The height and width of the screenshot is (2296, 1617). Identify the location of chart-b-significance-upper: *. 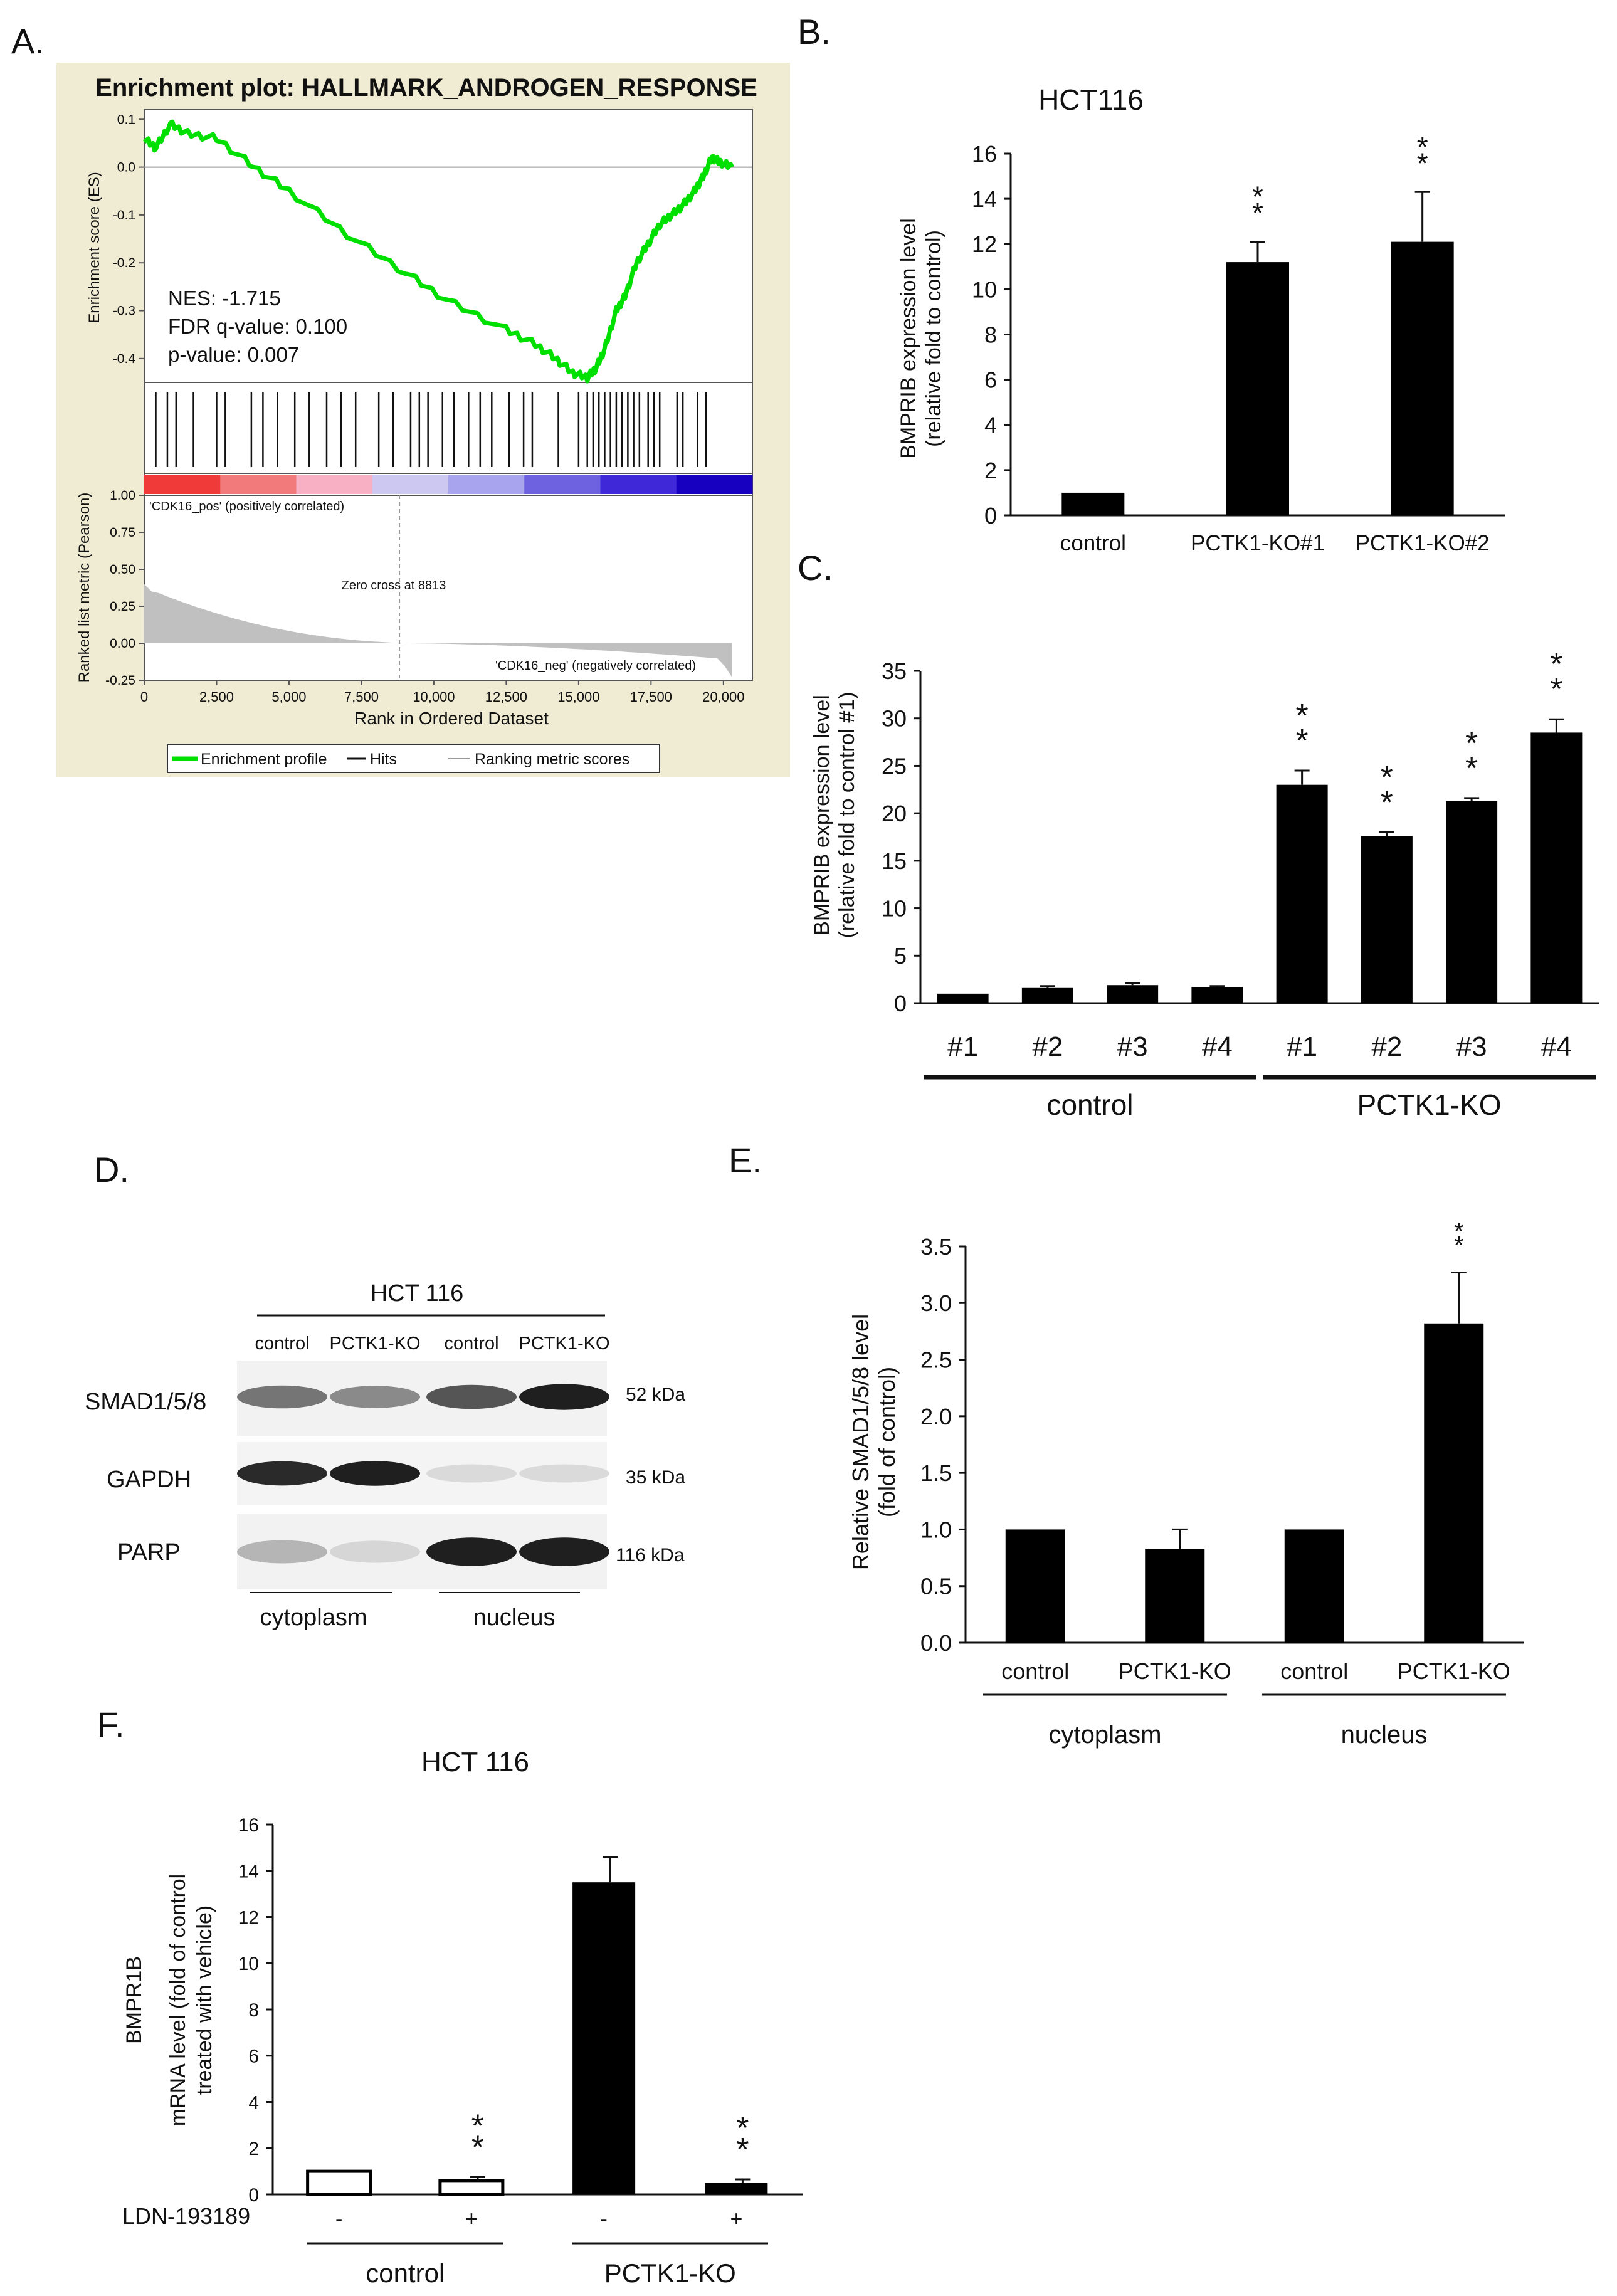
(1422, 146).